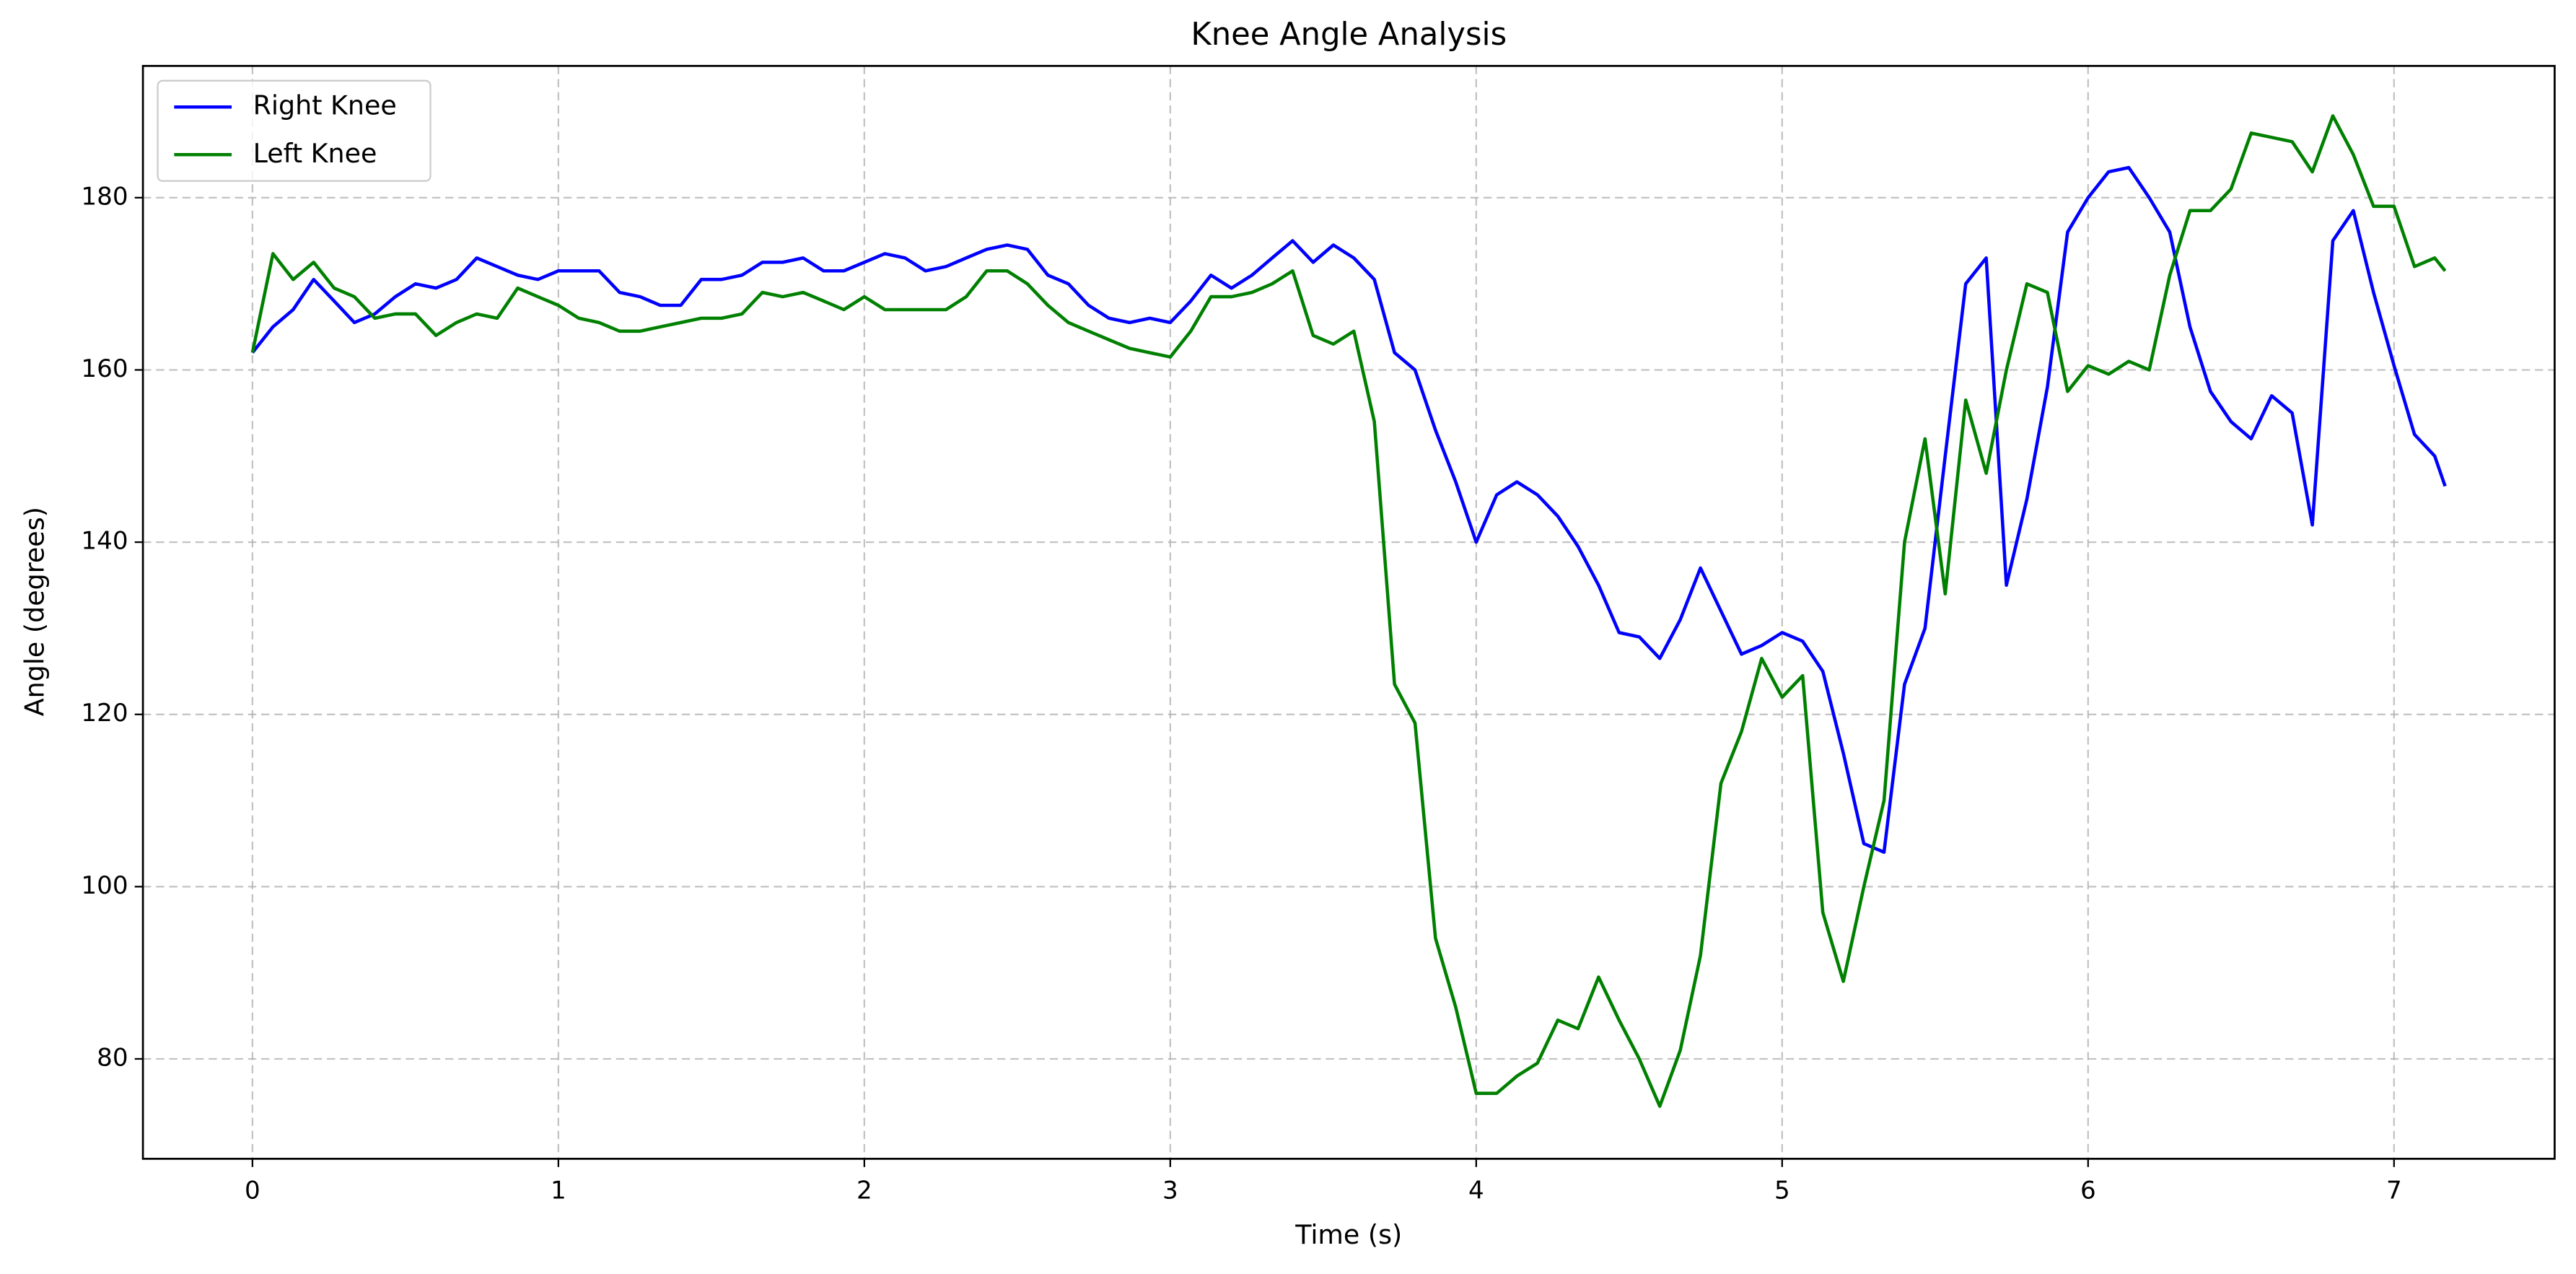  I want to click on y-axis-label: Angle (degrees), so click(35, 611).